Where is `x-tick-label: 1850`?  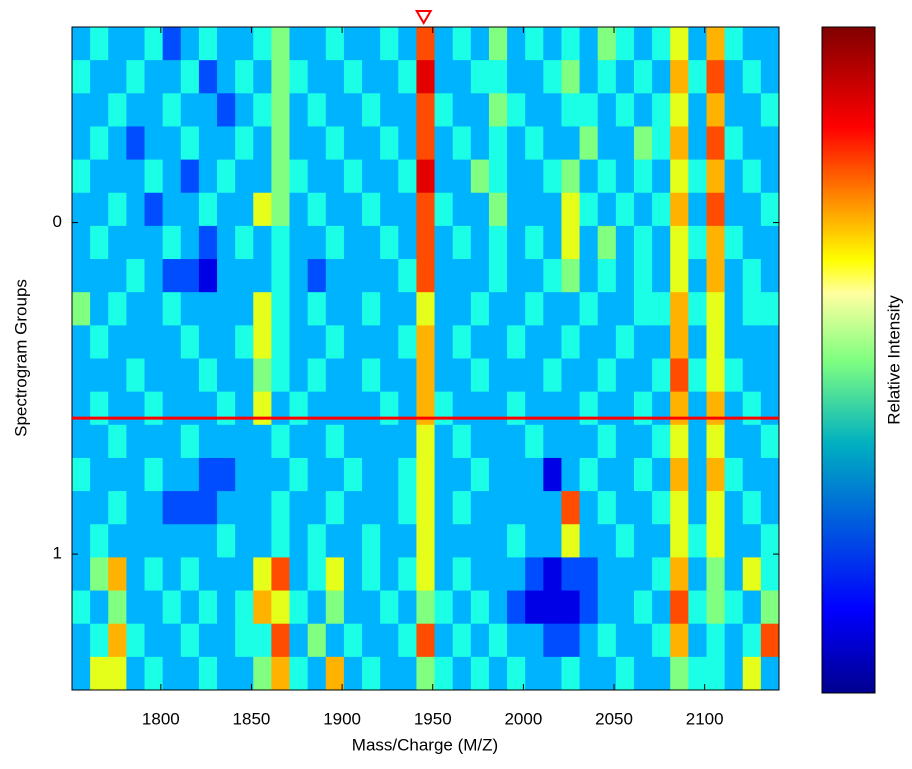 x-tick-label: 1850 is located at coordinates (252, 718).